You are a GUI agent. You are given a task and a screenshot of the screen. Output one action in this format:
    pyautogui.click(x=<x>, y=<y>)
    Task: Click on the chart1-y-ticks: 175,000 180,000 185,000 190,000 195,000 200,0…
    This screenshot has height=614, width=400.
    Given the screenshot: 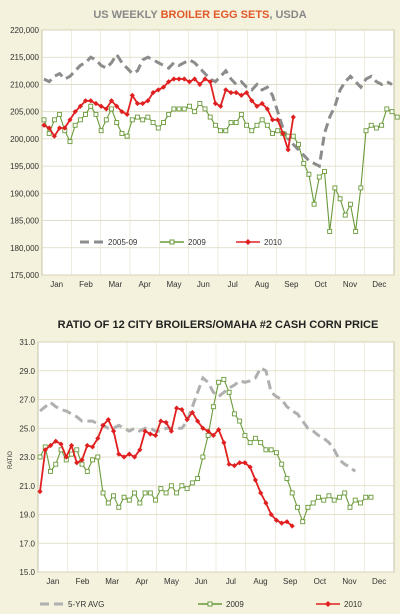 What is the action you would take?
    pyautogui.click(x=24, y=153)
    